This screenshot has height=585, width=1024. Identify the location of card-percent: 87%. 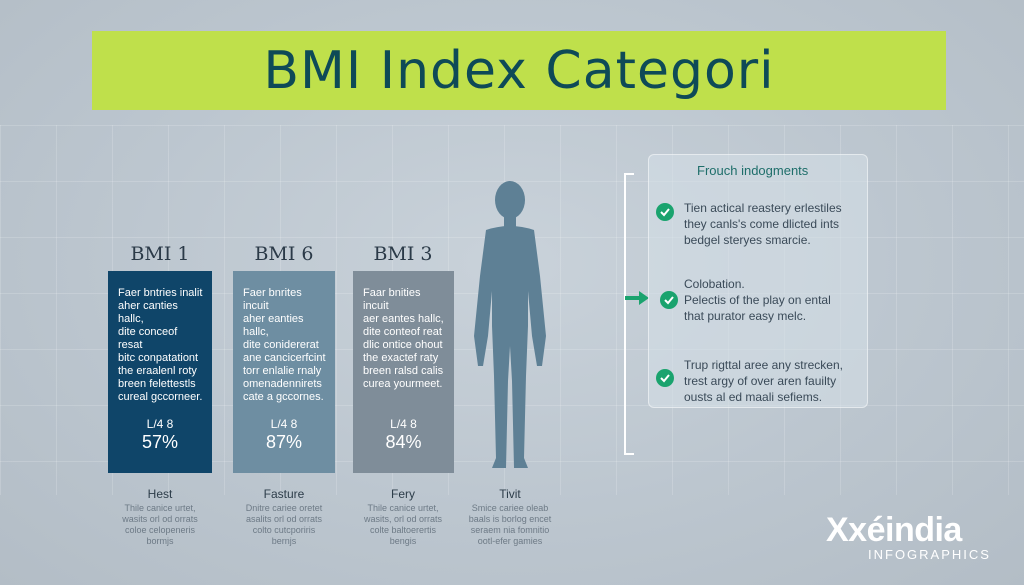
(284, 442).